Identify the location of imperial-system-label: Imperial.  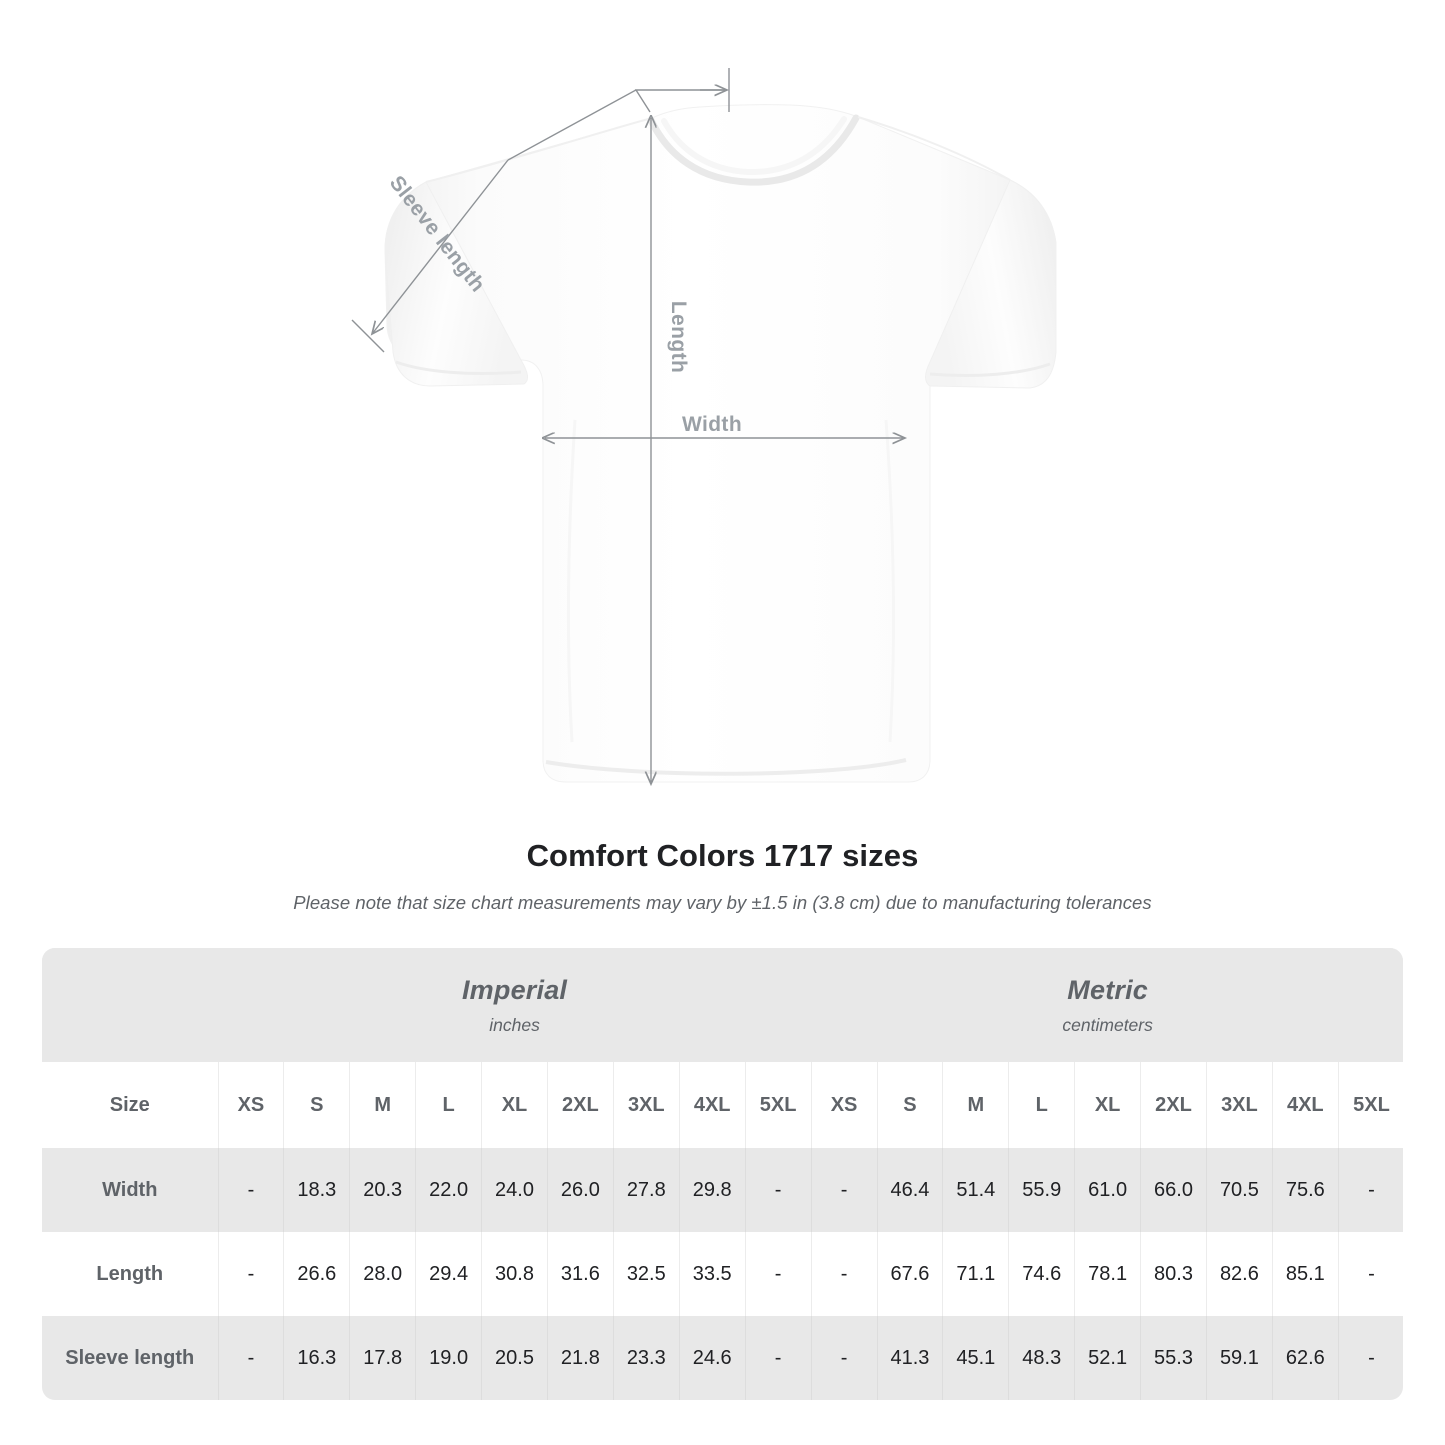
(514, 989).